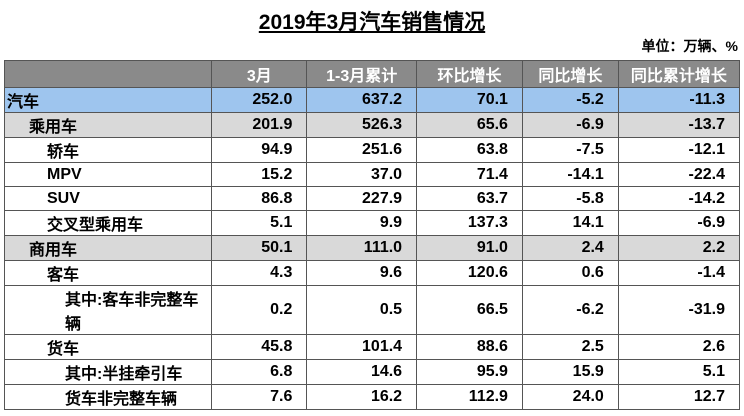  I want to click on value-cell: 2.2, so click(679, 248).